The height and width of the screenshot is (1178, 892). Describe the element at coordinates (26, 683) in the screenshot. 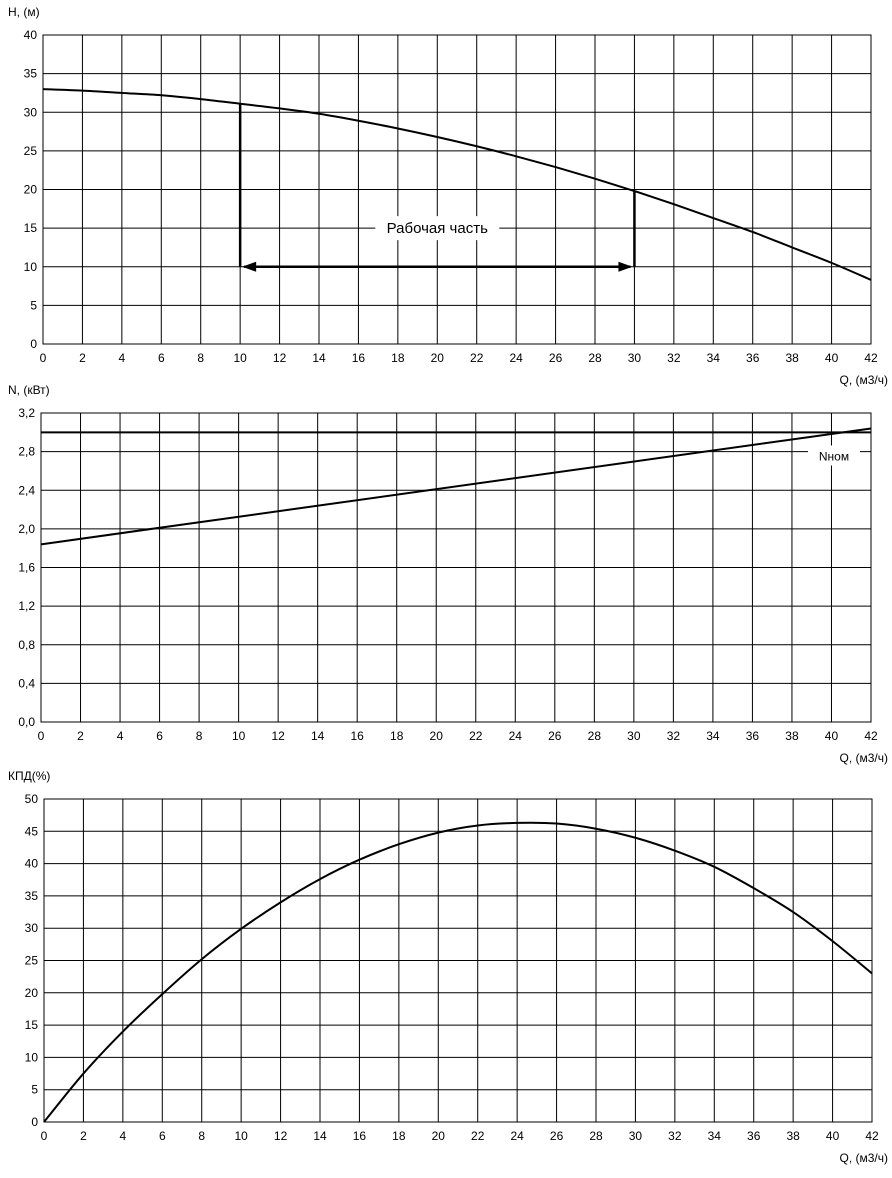

I see `y-tick-label: 0,4` at that location.